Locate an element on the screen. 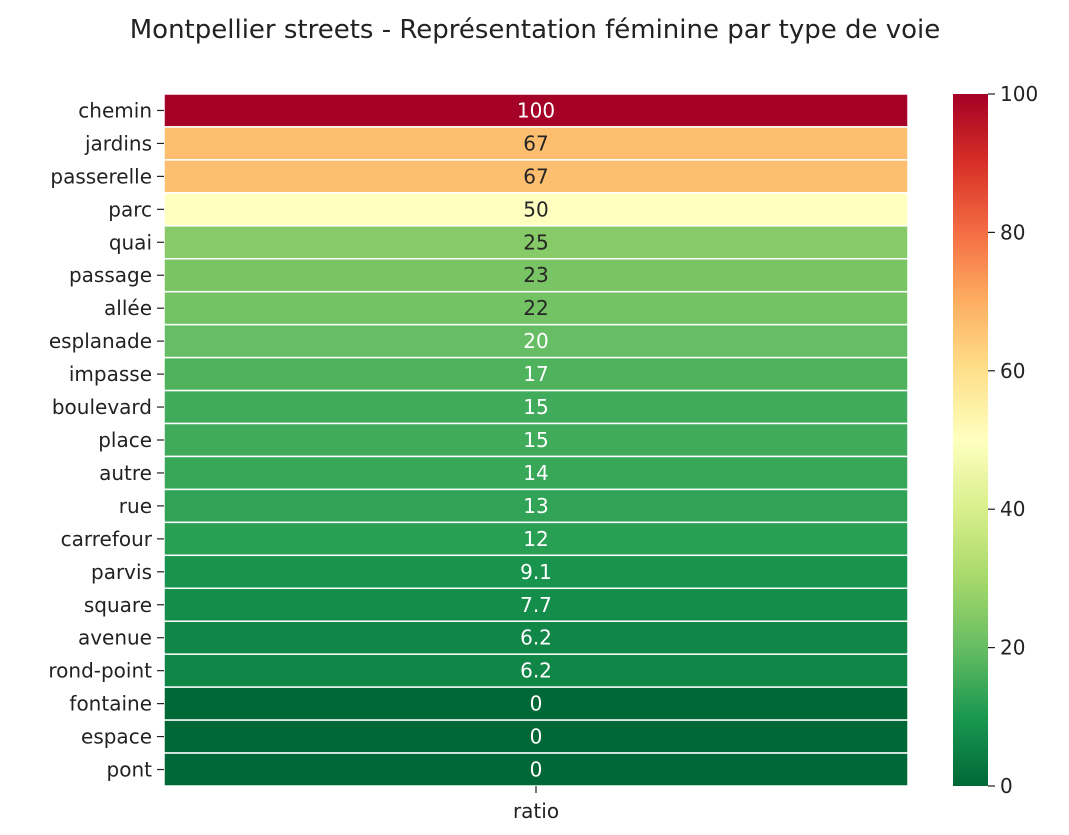  row-label-square: square is located at coordinates (118, 605).